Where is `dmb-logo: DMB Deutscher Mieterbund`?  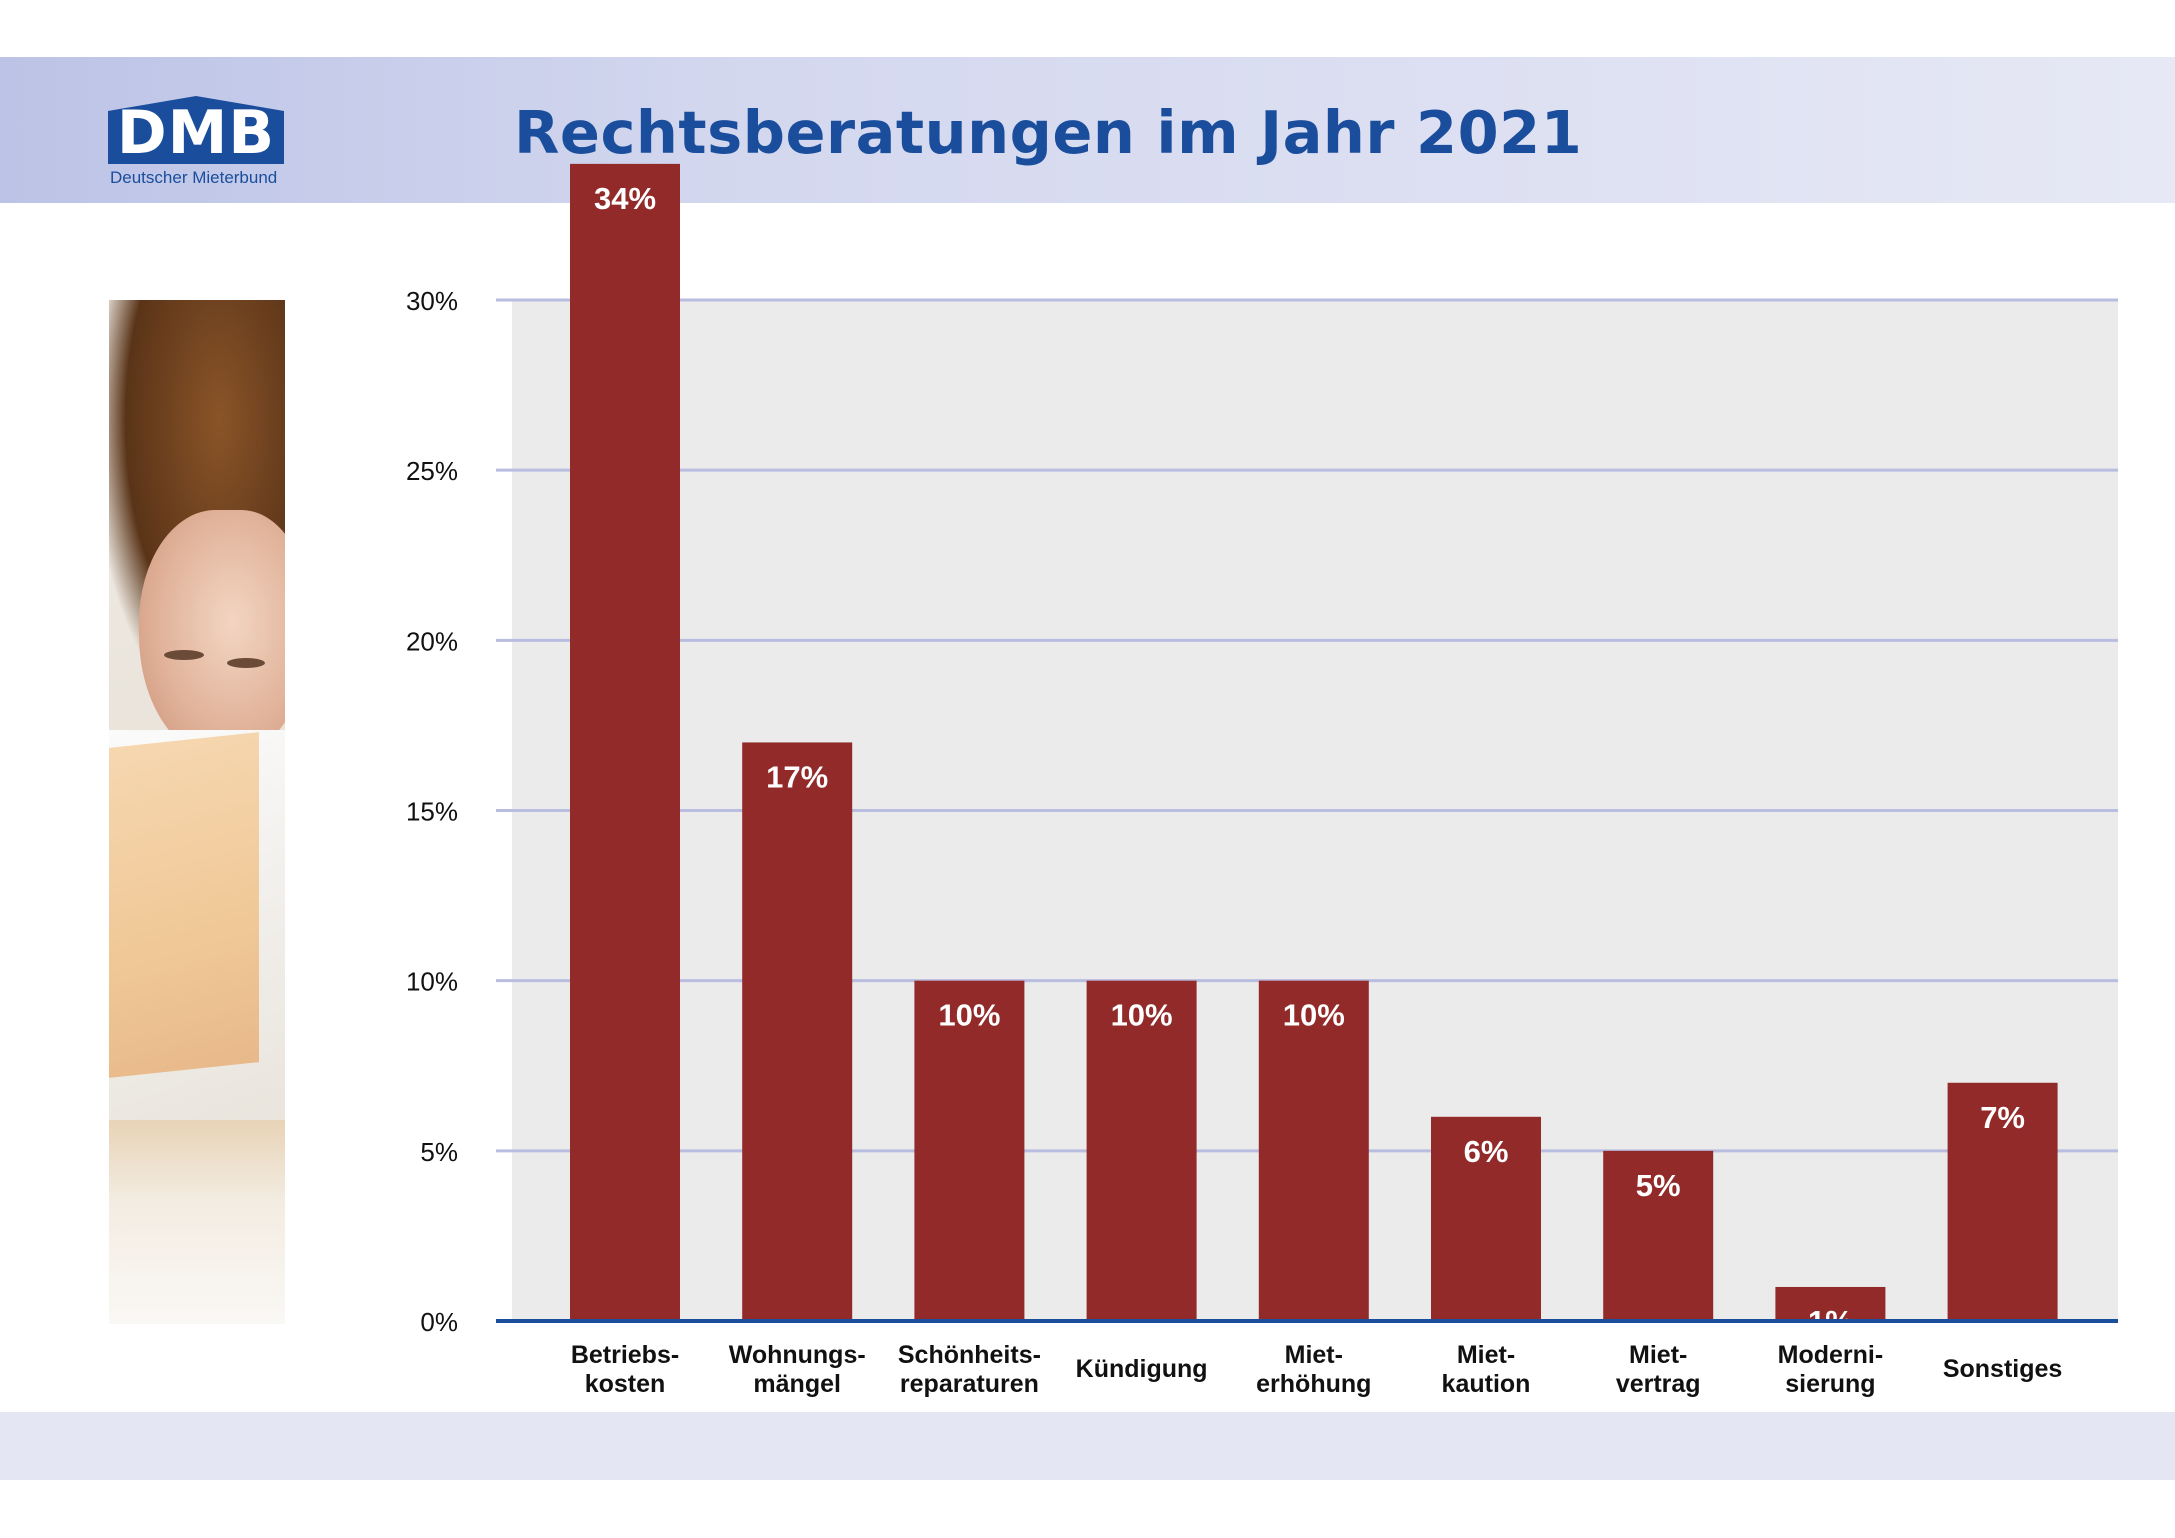 dmb-logo: DMB Deutscher Mieterbund is located at coordinates (198, 133).